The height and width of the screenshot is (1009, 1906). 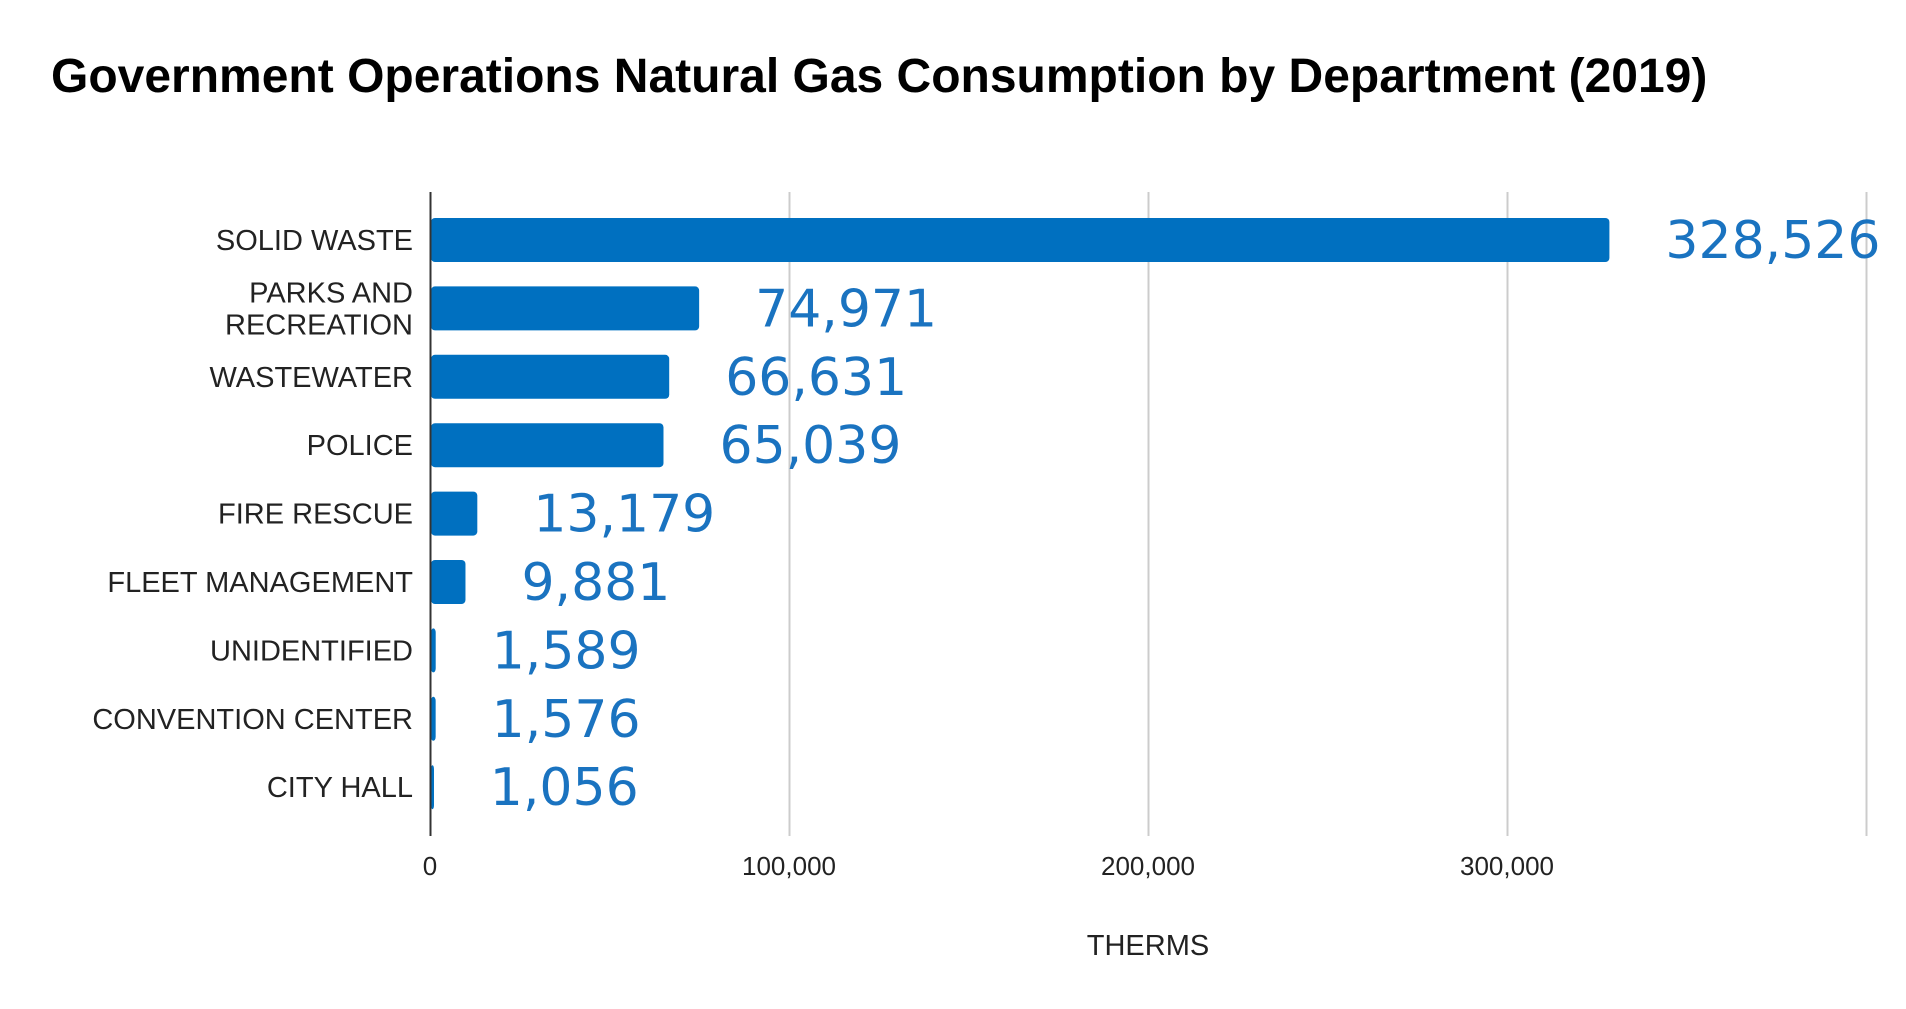 What do you see at coordinates (311, 651) in the screenshot?
I see `category-label: UNIDENTIFIED` at bounding box center [311, 651].